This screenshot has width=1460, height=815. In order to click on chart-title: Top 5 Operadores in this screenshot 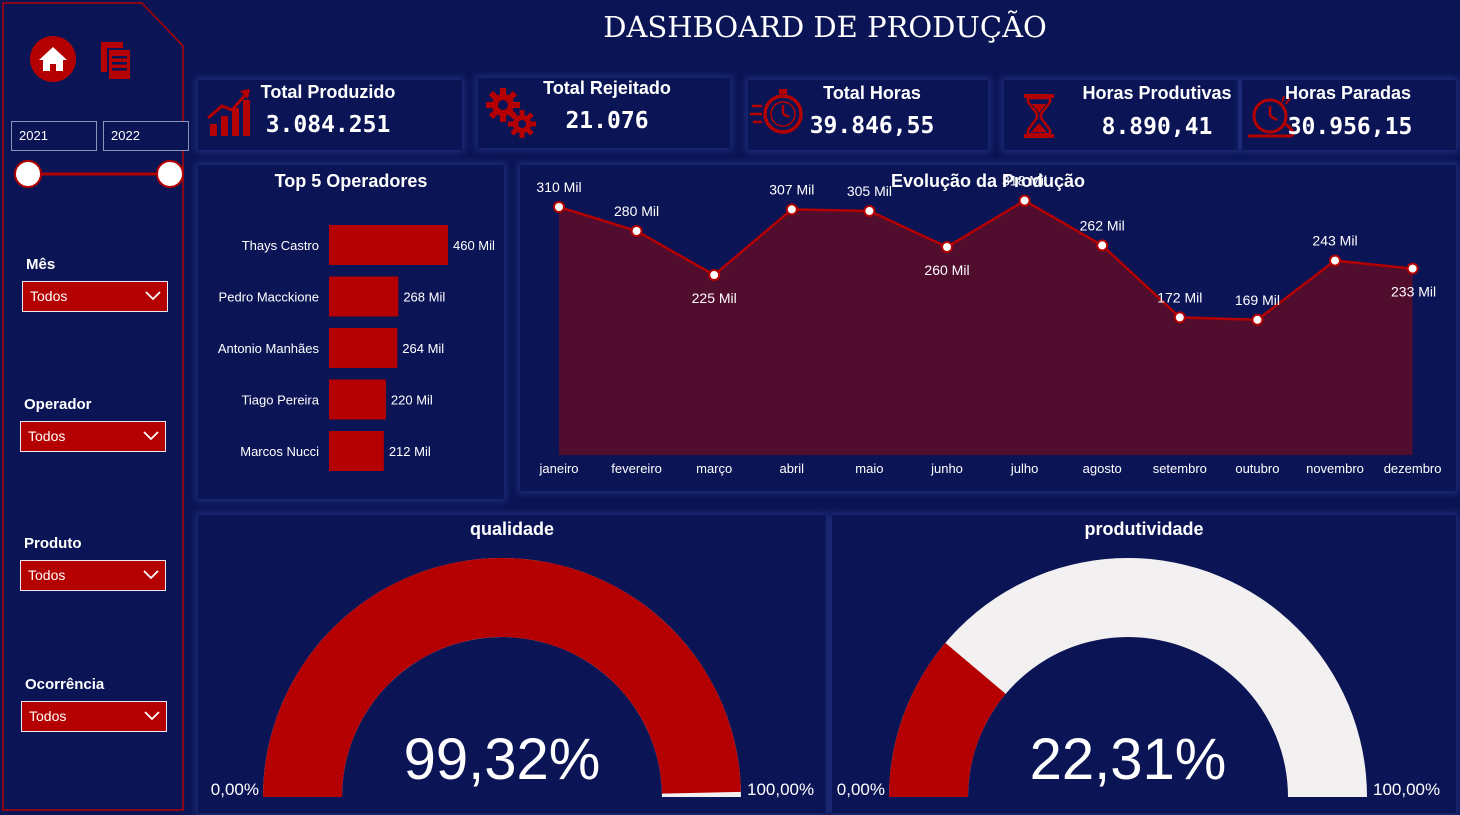, I will do `click(351, 181)`.